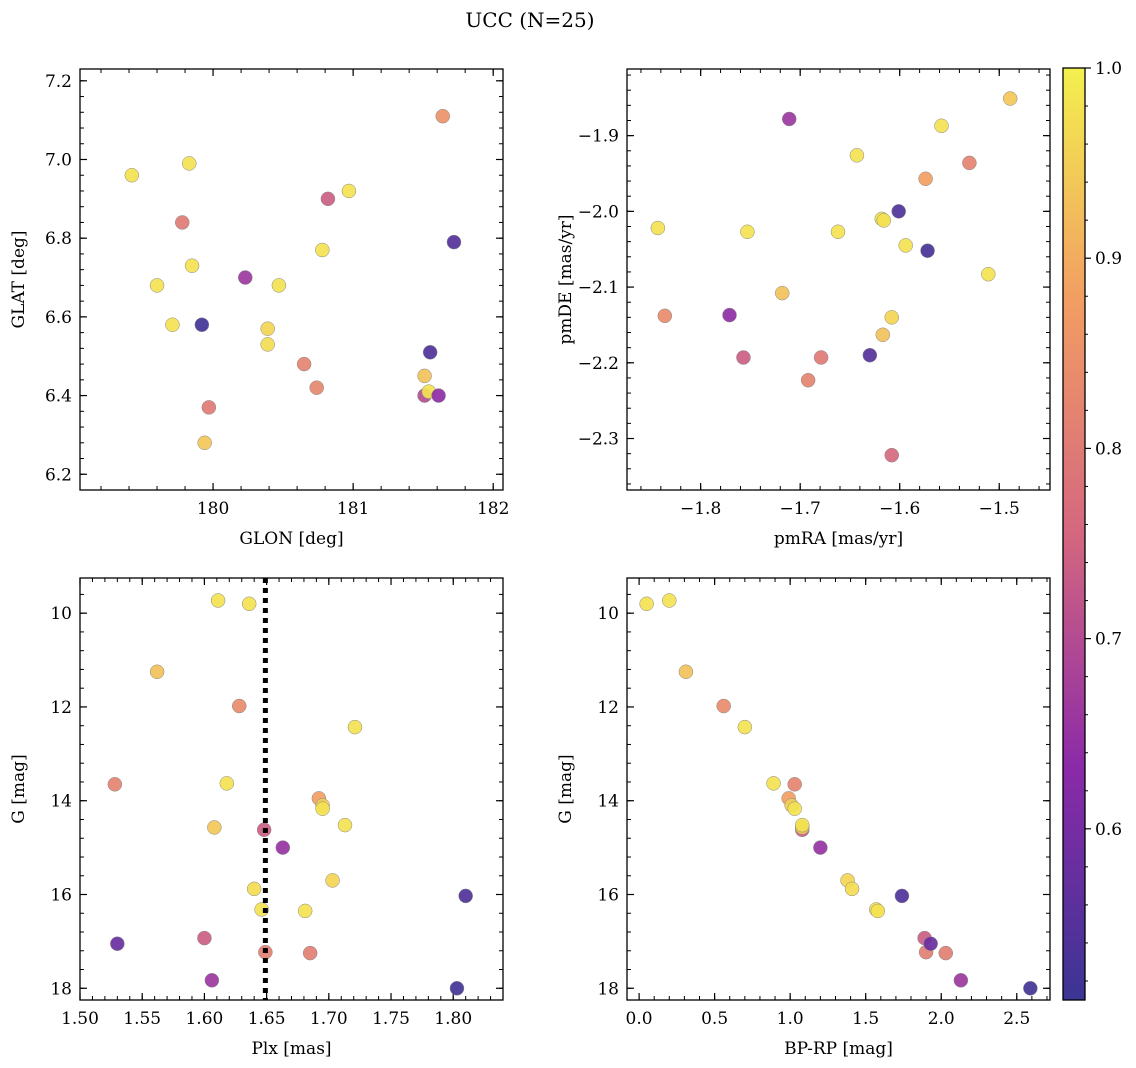 This screenshot has width=1136, height=1068. What do you see at coordinates (608, 708) in the screenshot?
I see `y-tick-label: 12` at bounding box center [608, 708].